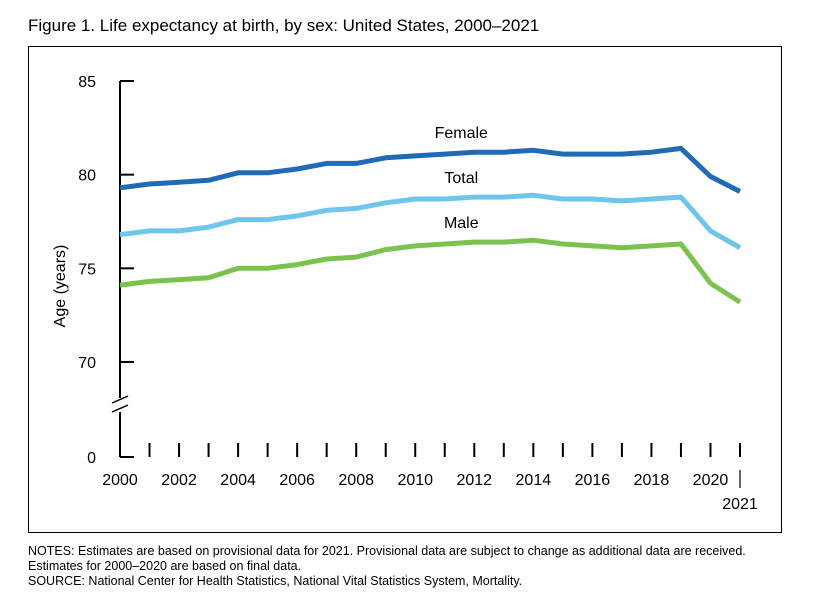 The image size is (813, 600). Describe the element at coordinates (430, 169) in the screenshot. I see `series-line-female` at that location.